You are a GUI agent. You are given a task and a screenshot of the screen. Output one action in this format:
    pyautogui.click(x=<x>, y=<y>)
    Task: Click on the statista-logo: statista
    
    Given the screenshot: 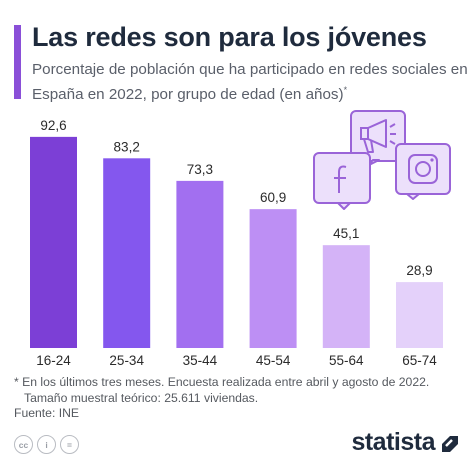 What is the action you would take?
    pyautogui.click(x=405, y=442)
    